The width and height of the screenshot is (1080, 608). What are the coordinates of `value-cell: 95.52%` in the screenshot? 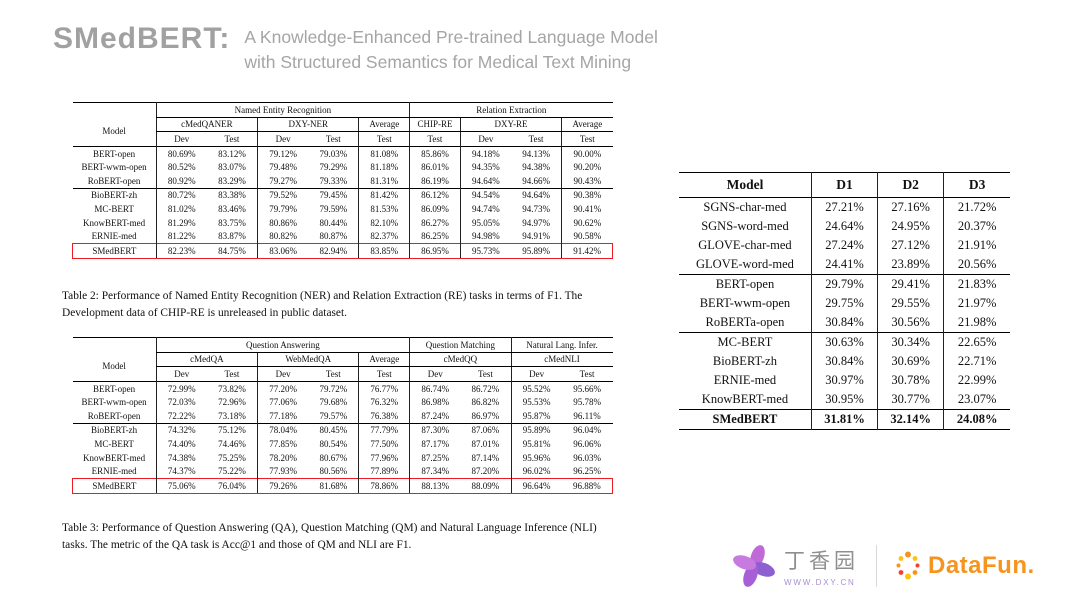 It's located at (536, 388).